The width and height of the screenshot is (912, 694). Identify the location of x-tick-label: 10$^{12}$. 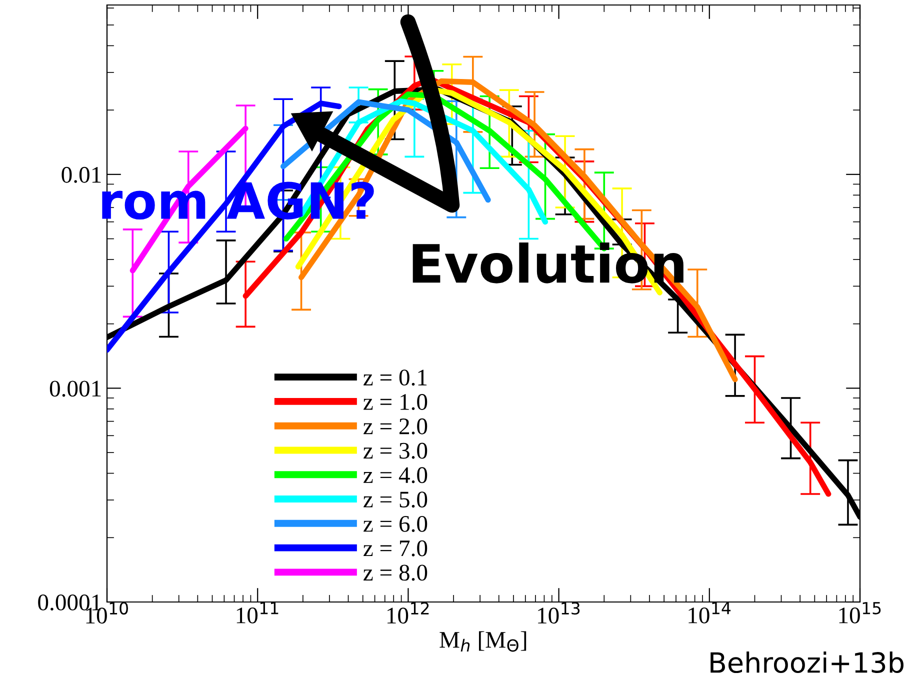
(408, 613).